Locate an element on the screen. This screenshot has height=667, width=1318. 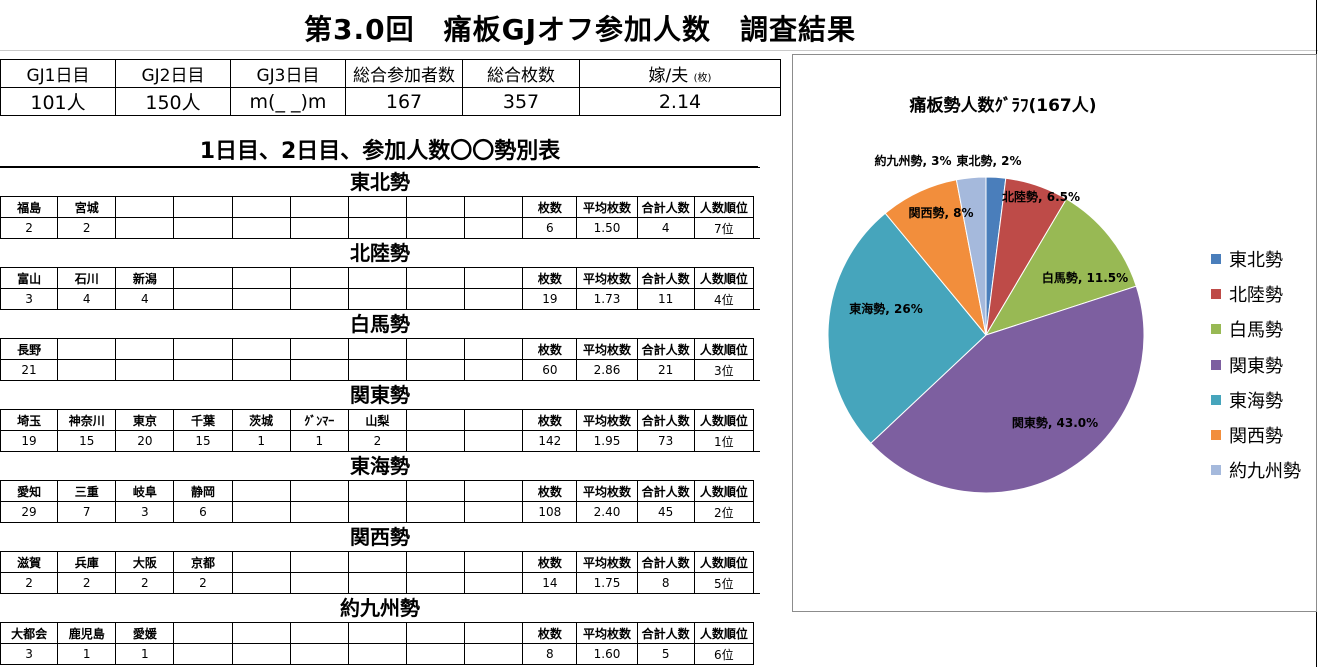
region-block: 関西勢 滋賀 兵庫 大阪 京都 枚数 平均枚数 合計人数 人数順位 2 2 2 2 14 1.75 8 5位 is located at coordinates (380, 558).